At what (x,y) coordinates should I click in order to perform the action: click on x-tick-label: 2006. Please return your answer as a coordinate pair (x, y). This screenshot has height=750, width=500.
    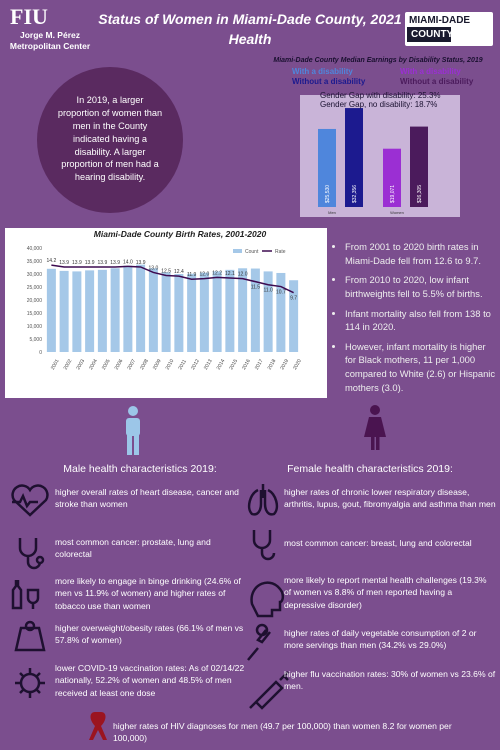
    Looking at the image, I should click on (119, 364).